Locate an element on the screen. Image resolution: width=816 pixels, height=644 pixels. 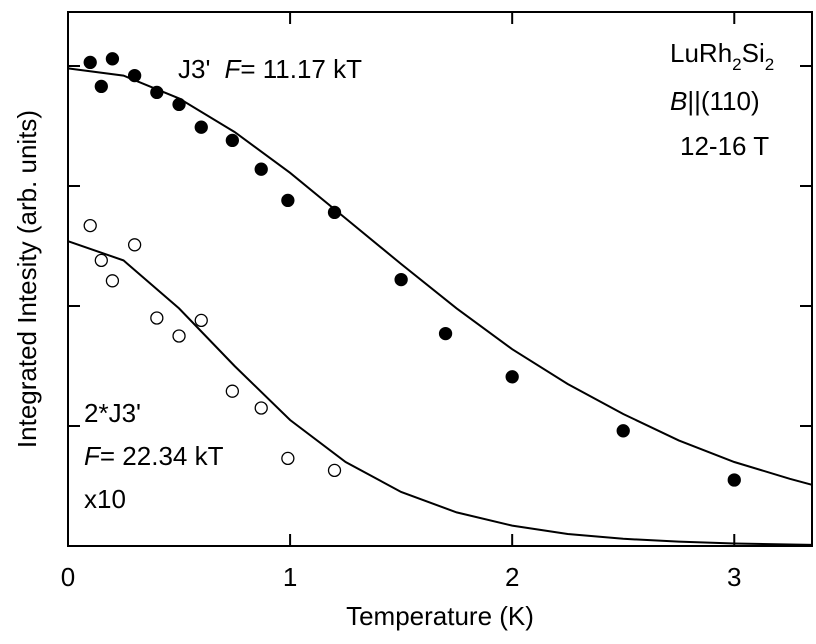
annotation: J3' F= 11.17 kT is located at coordinates (270, 69).